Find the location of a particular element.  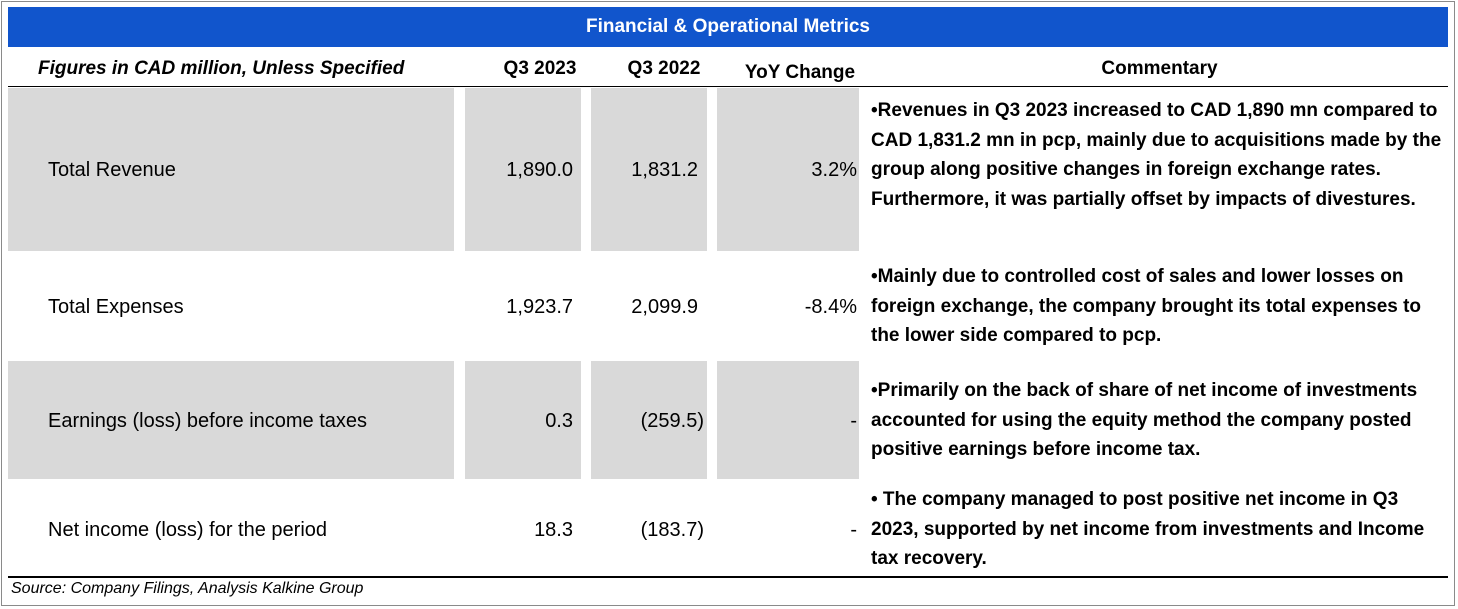

units-note: Figures in CAD million, Unless Specified is located at coordinates (221, 68).